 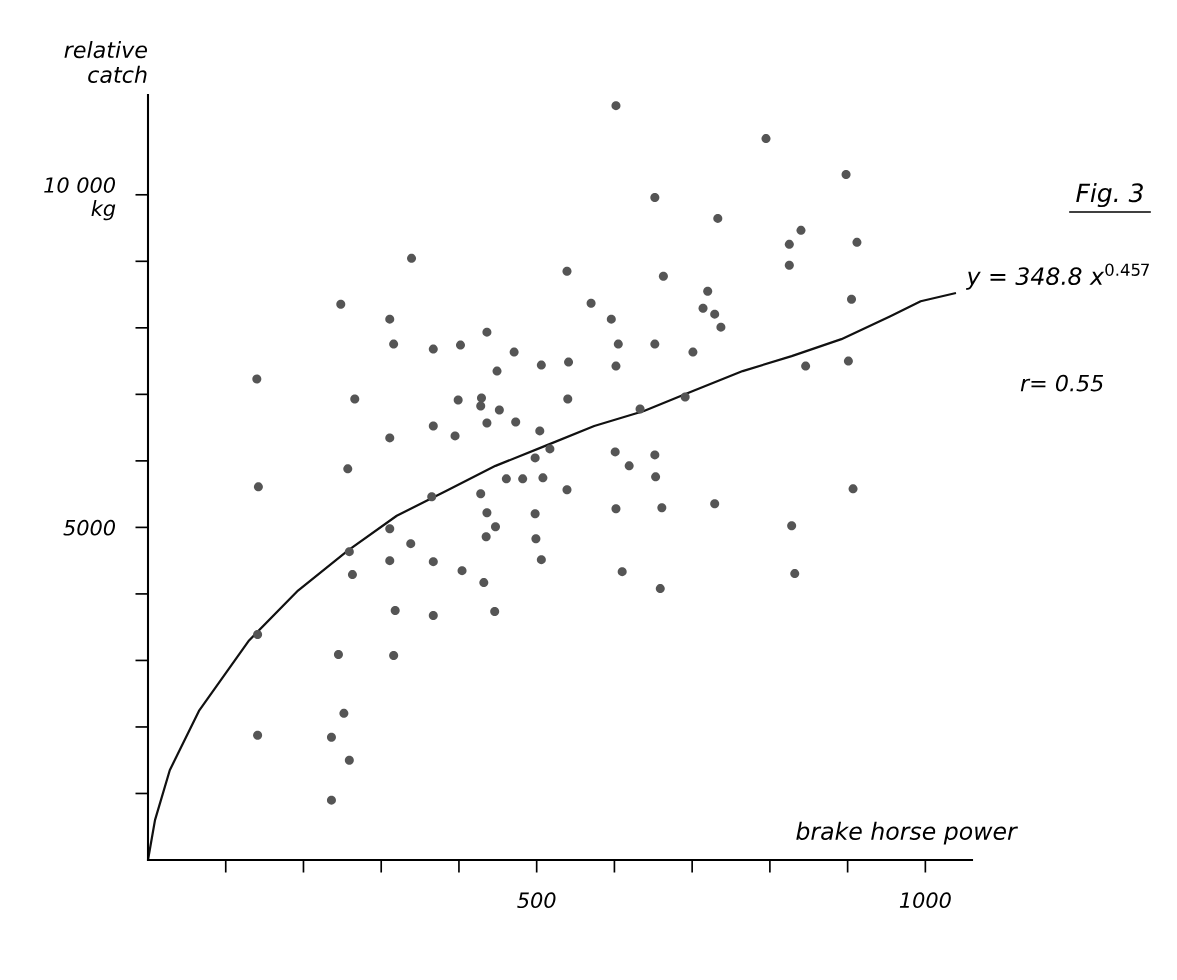 What do you see at coordinates (1057, 276) in the screenshot?
I see `series-label: y = 348.8 x$^{0.457}$` at bounding box center [1057, 276].